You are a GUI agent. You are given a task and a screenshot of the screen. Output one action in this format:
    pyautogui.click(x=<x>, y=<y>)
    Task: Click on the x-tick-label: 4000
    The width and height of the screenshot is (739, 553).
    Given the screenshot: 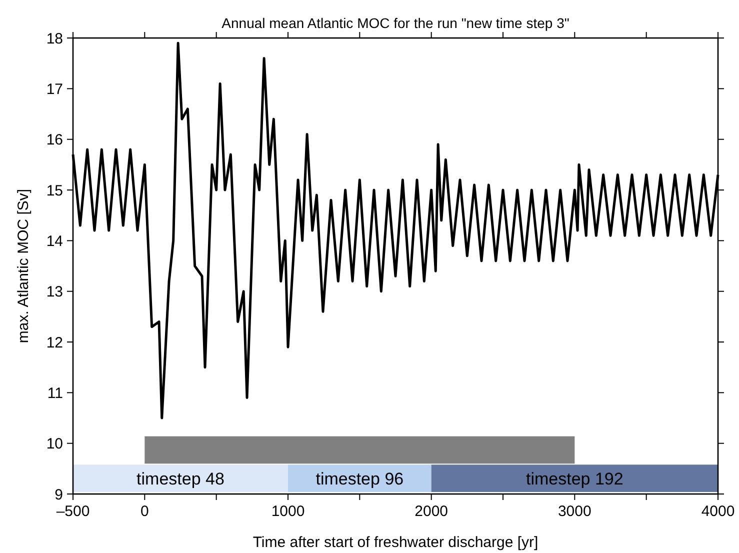 What is the action you would take?
    pyautogui.click(x=718, y=511)
    